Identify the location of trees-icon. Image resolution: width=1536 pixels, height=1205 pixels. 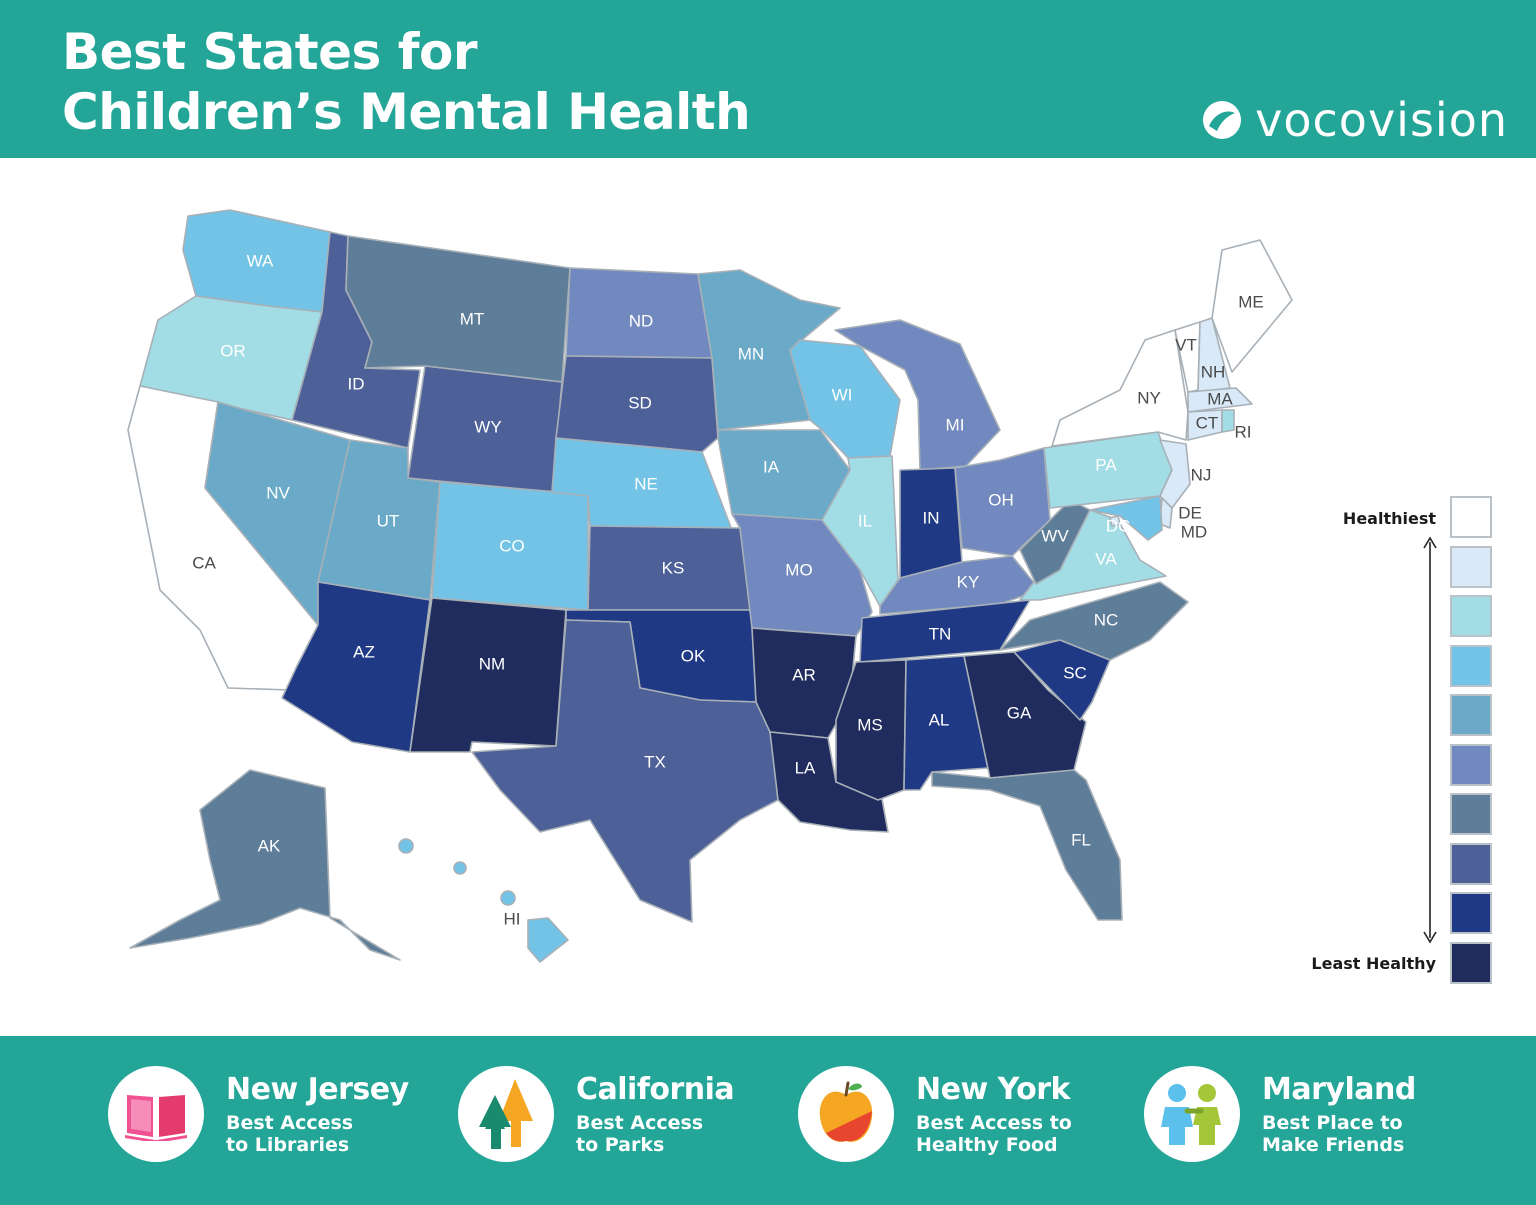
(506, 1114).